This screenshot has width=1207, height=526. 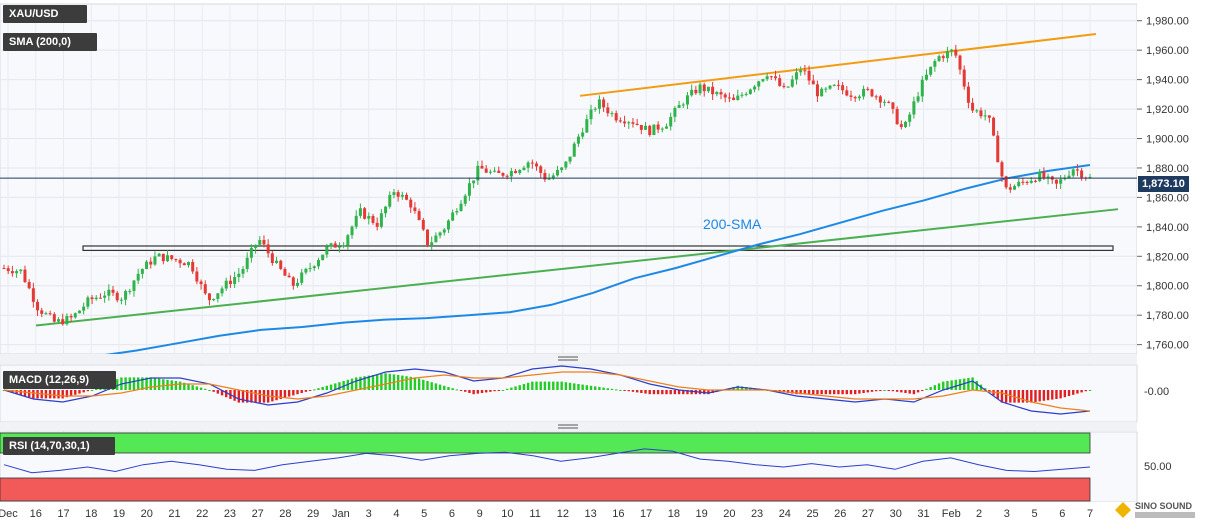 What do you see at coordinates (1167, 51) in the screenshot?
I see `y-tick-label: 1,960.00` at bounding box center [1167, 51].